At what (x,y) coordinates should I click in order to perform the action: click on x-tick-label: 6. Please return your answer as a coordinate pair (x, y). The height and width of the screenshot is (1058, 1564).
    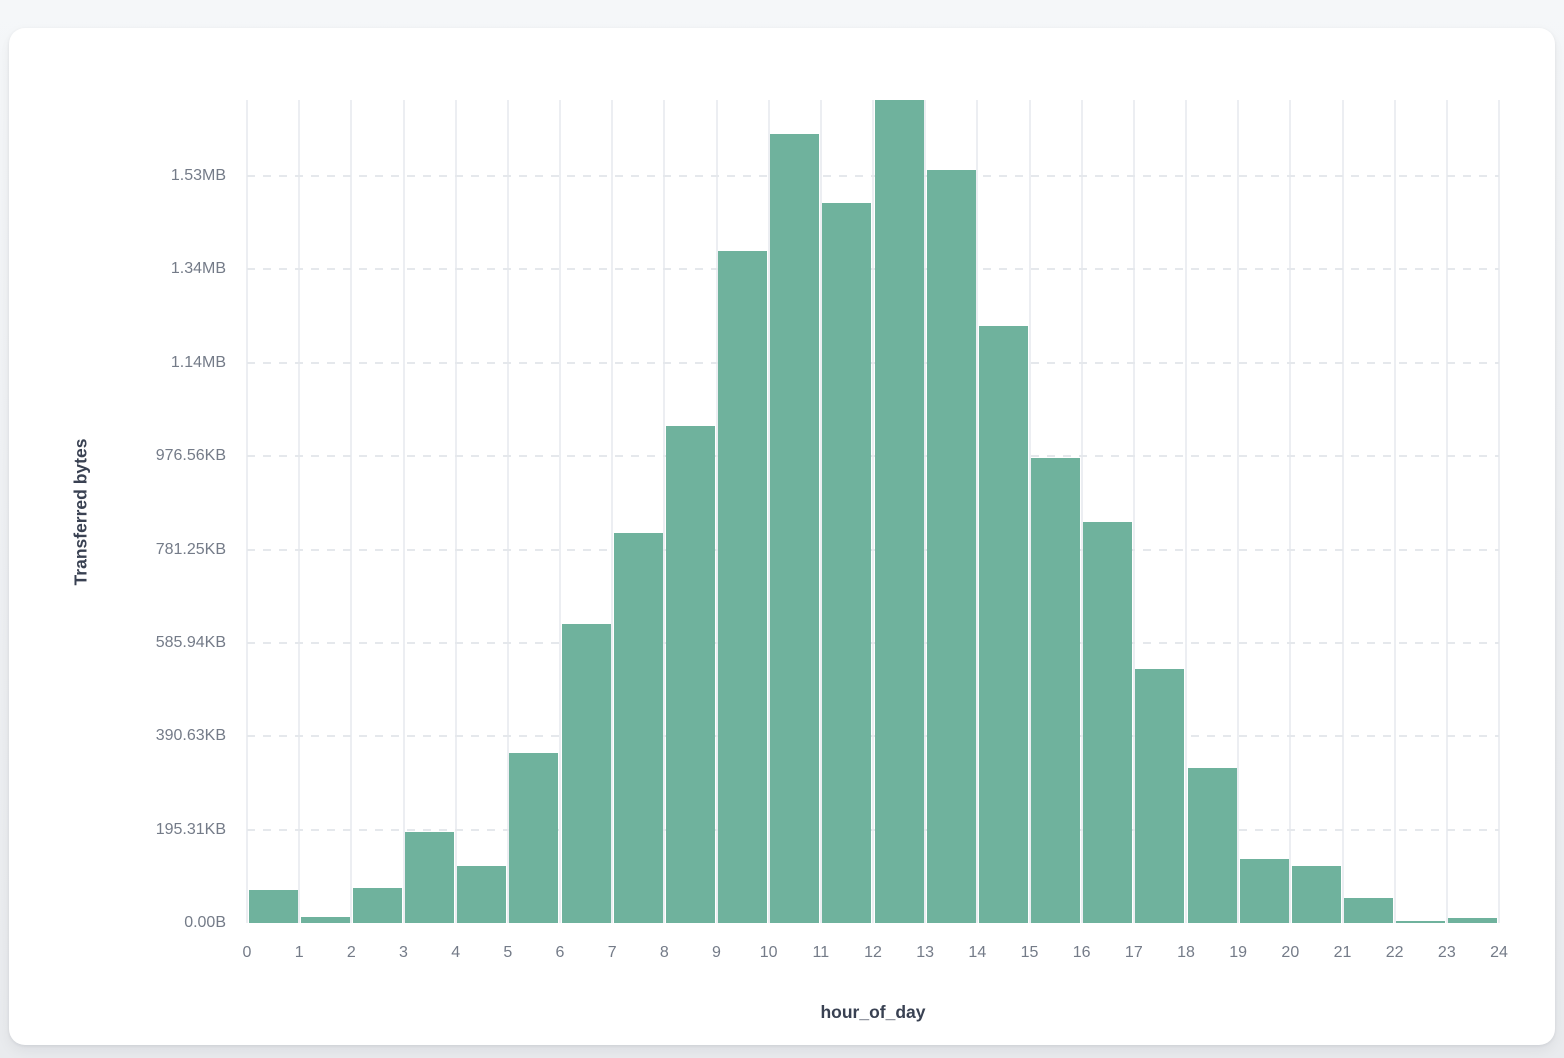
    Looking at the image, I should click on (560, 952).